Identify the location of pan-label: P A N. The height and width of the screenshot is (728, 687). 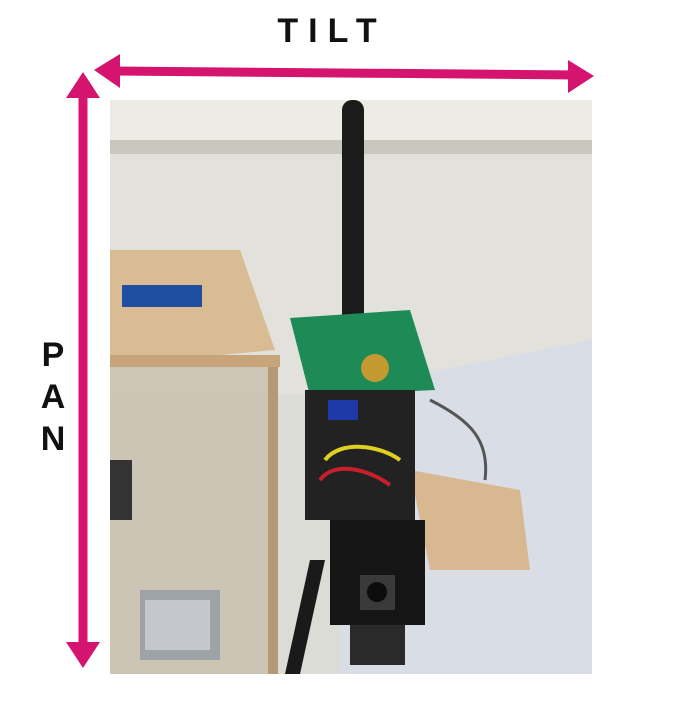
(53, 397).